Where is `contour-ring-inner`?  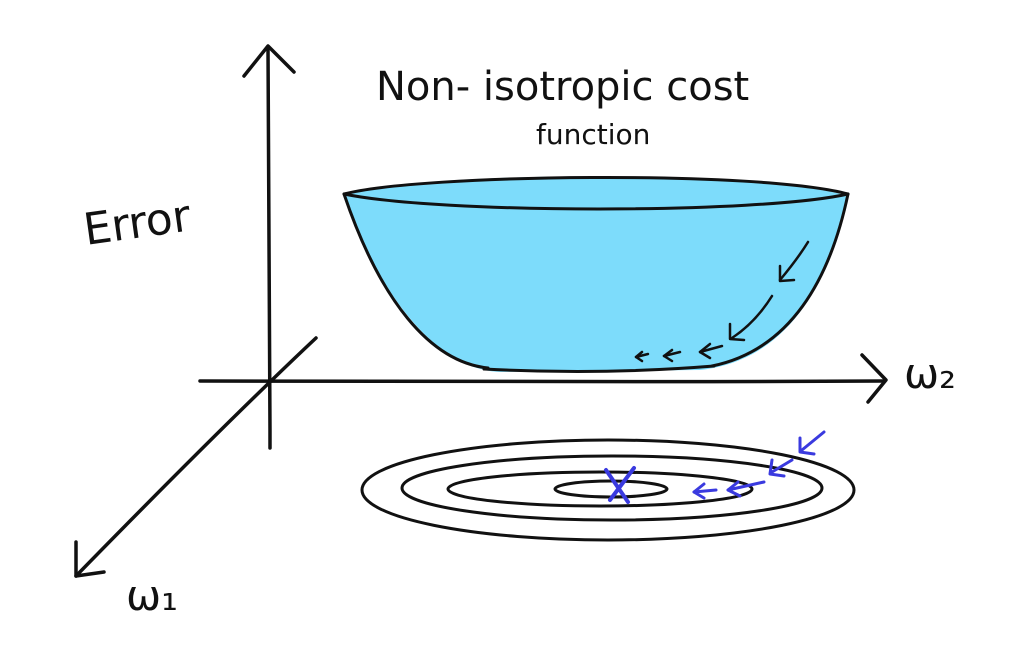
contour-ring-inner is located at coordinates (611, 489).